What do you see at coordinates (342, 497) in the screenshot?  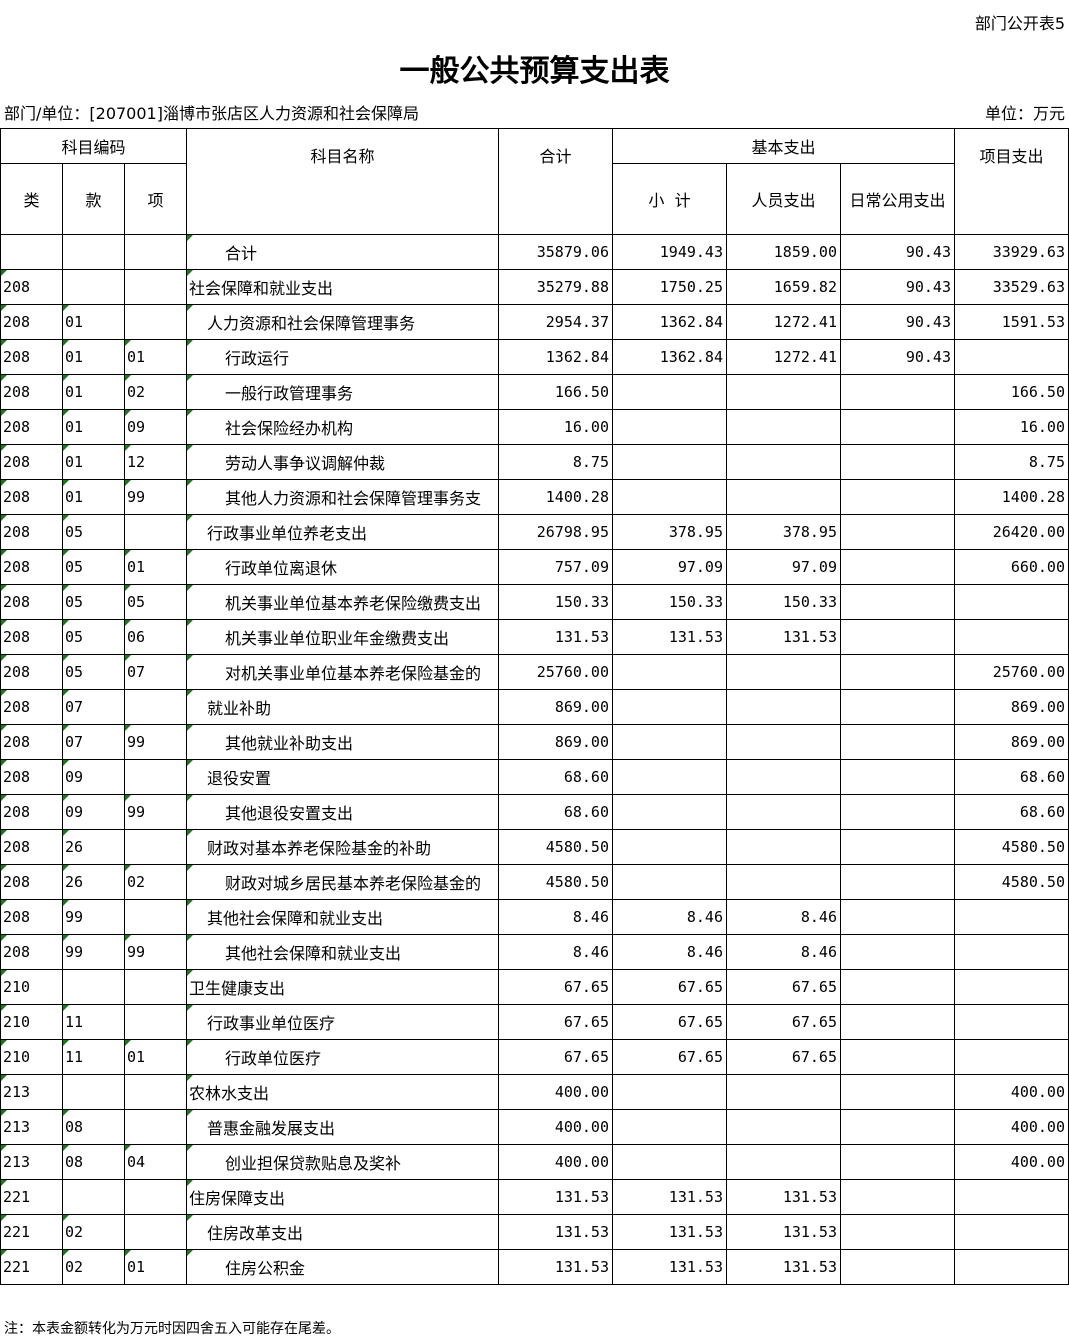 I see `cell-name: 其他人力资源和社会保障管理事务支` at bounding box center [342, 497].